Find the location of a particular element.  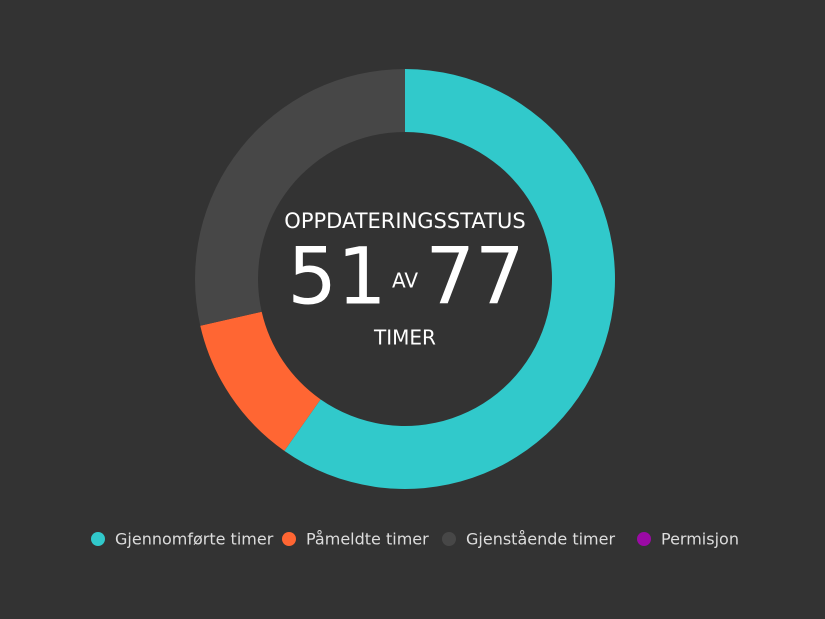

legend-label: Gjenstående timer is located at coordinates (540, 539).